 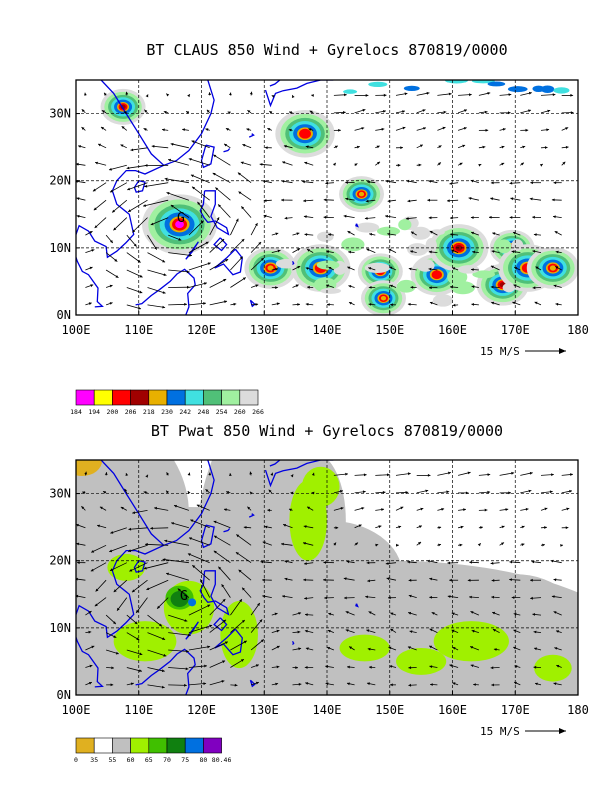 What do you see at coordinates (112, 760) in the screenshot?
I see `colorbar-label: 55` at bounding box center [112, 760].